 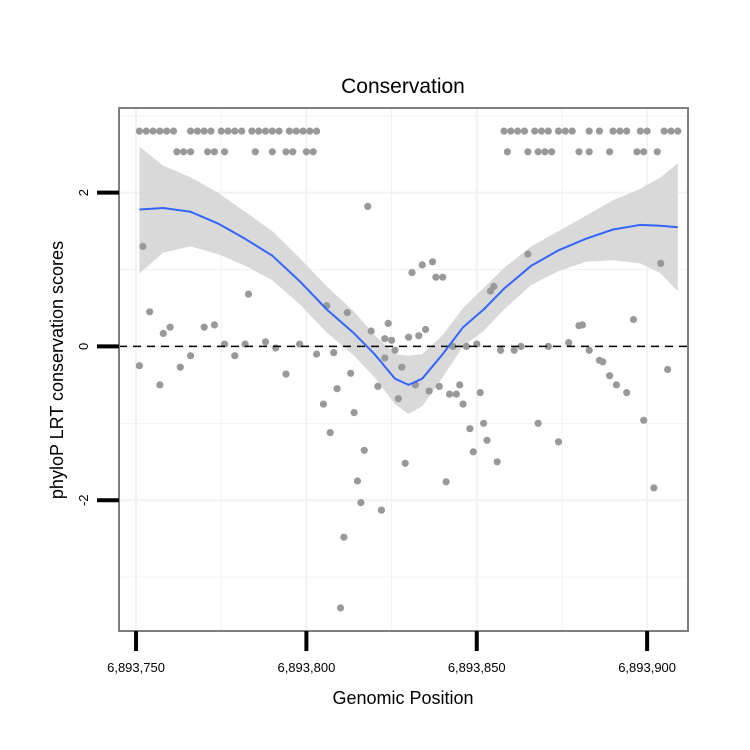 What do you see at coordinates (83, 192) in the screenshot?
I see `y-tick-label: 2` at bounding box center [83, 192].